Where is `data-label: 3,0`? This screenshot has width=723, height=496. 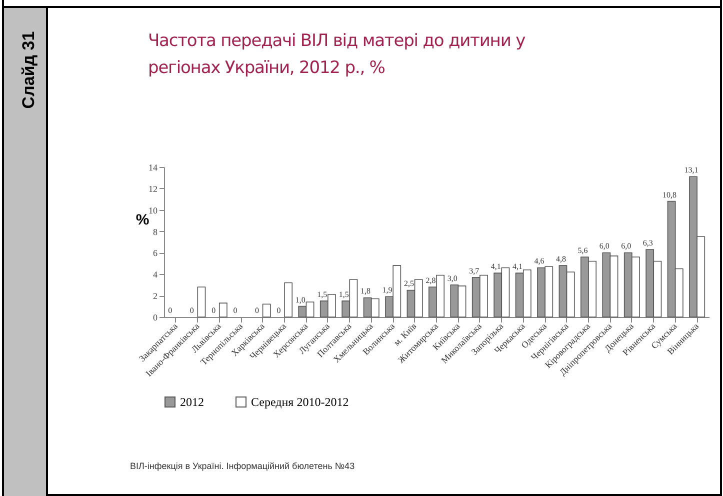
data-label: 3,0 is located at coordinates (452, 278).